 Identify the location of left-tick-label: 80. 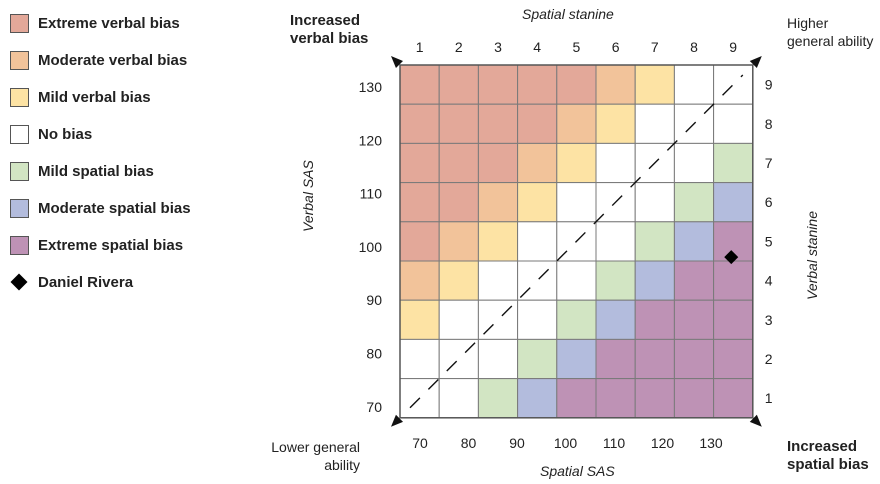
(374, 354).